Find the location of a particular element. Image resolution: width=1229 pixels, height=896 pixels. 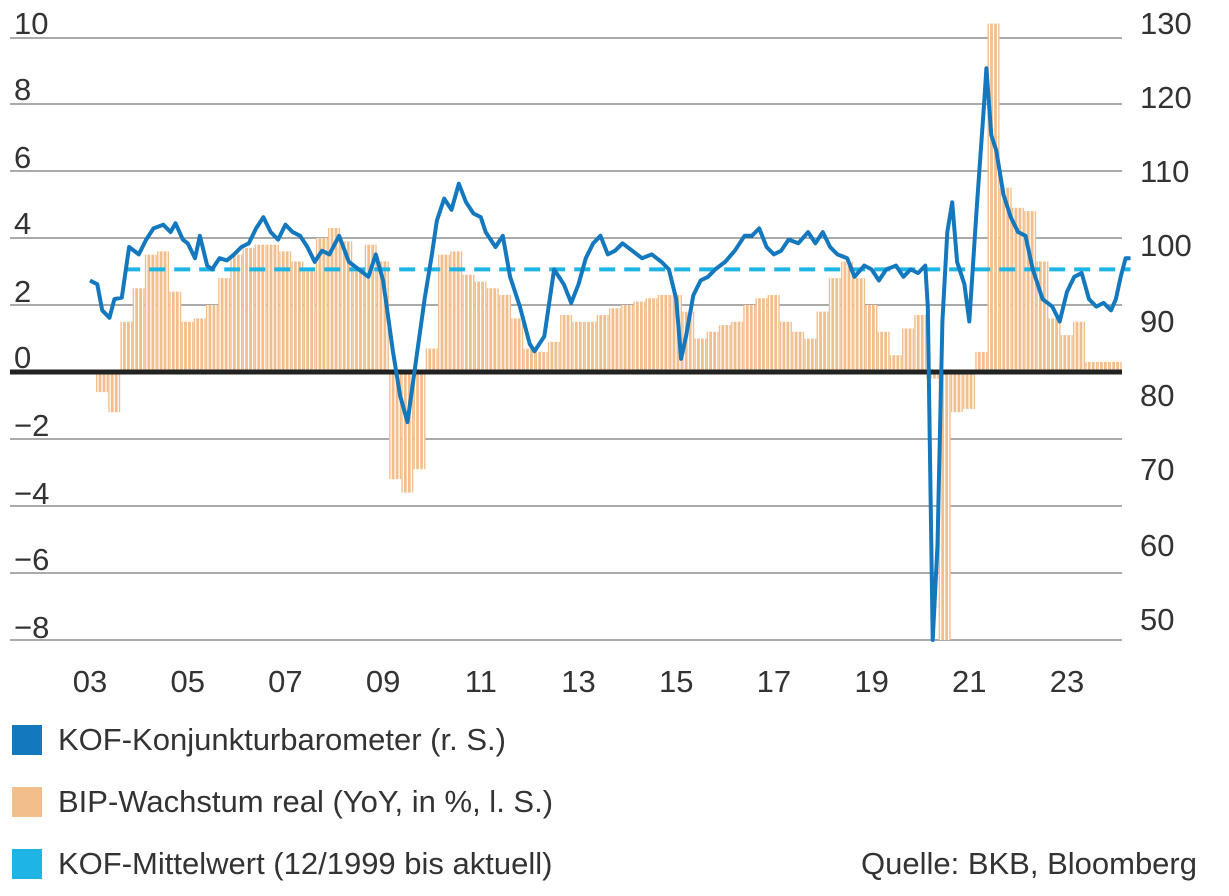

left-tick-label: 0 is located at coordinates (22, 357).